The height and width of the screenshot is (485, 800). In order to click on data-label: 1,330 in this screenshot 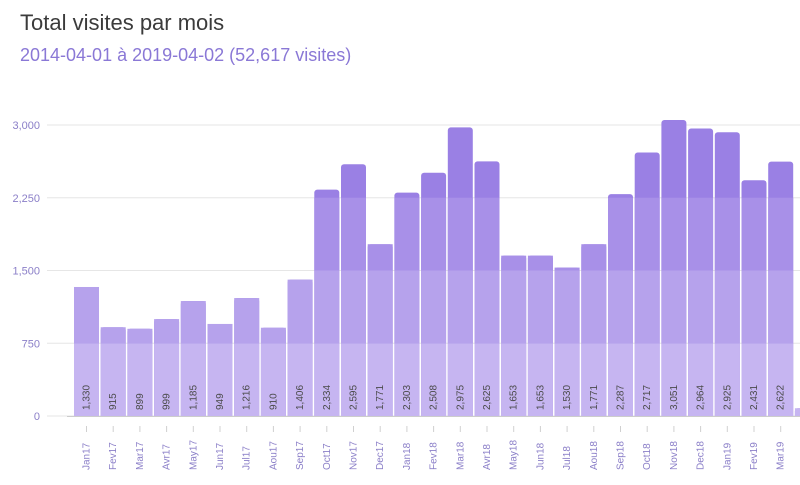, I will do `click(87, 397)`.